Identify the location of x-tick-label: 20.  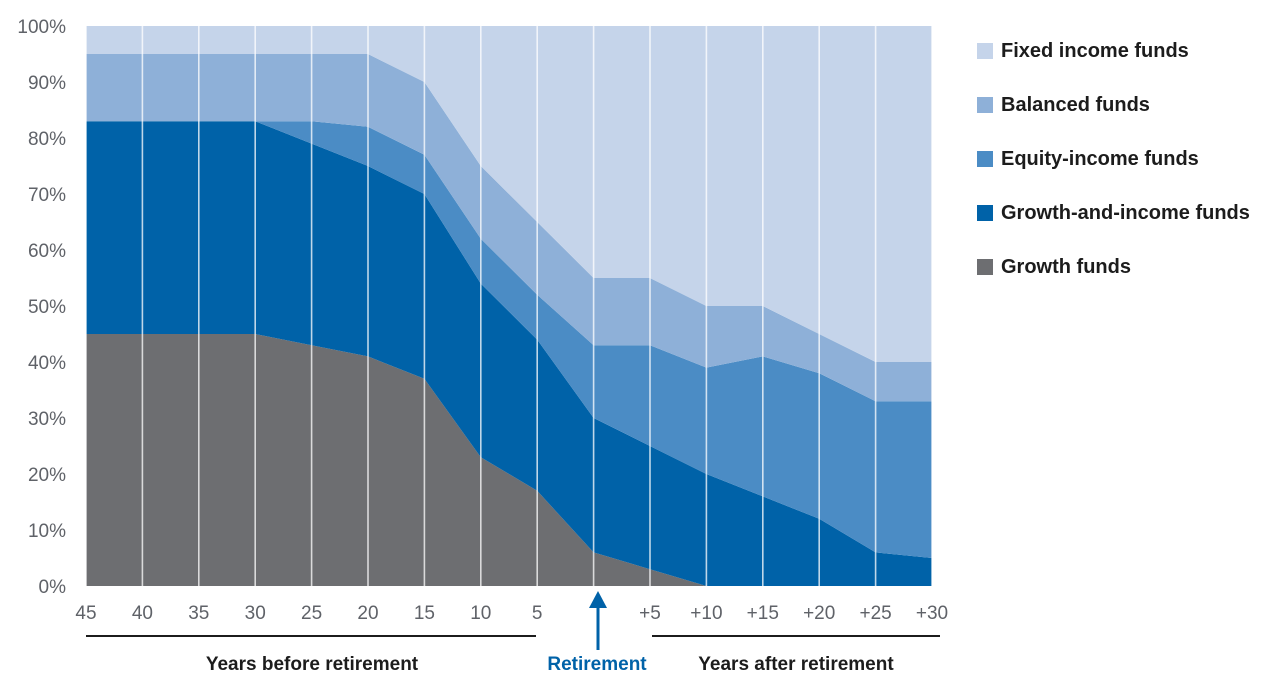
(367, 613).